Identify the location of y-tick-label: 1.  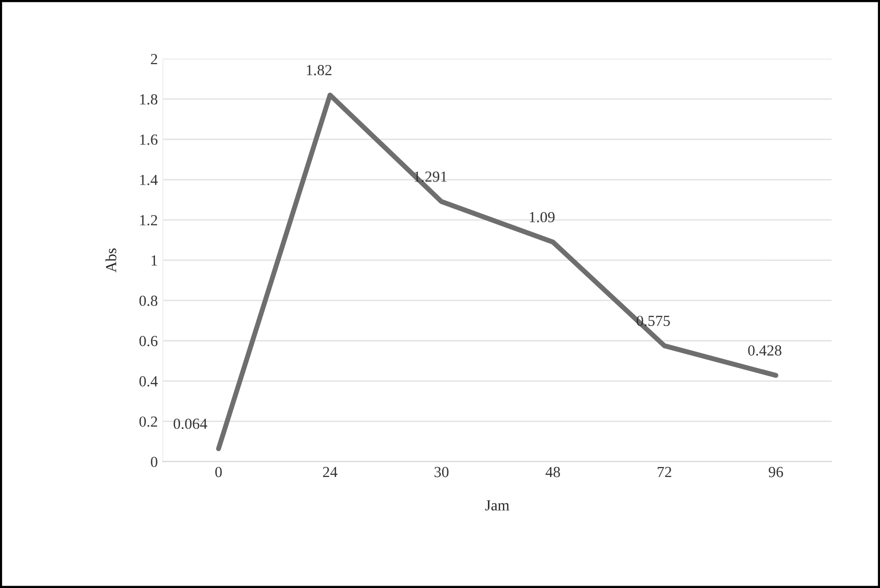
(155, 260).